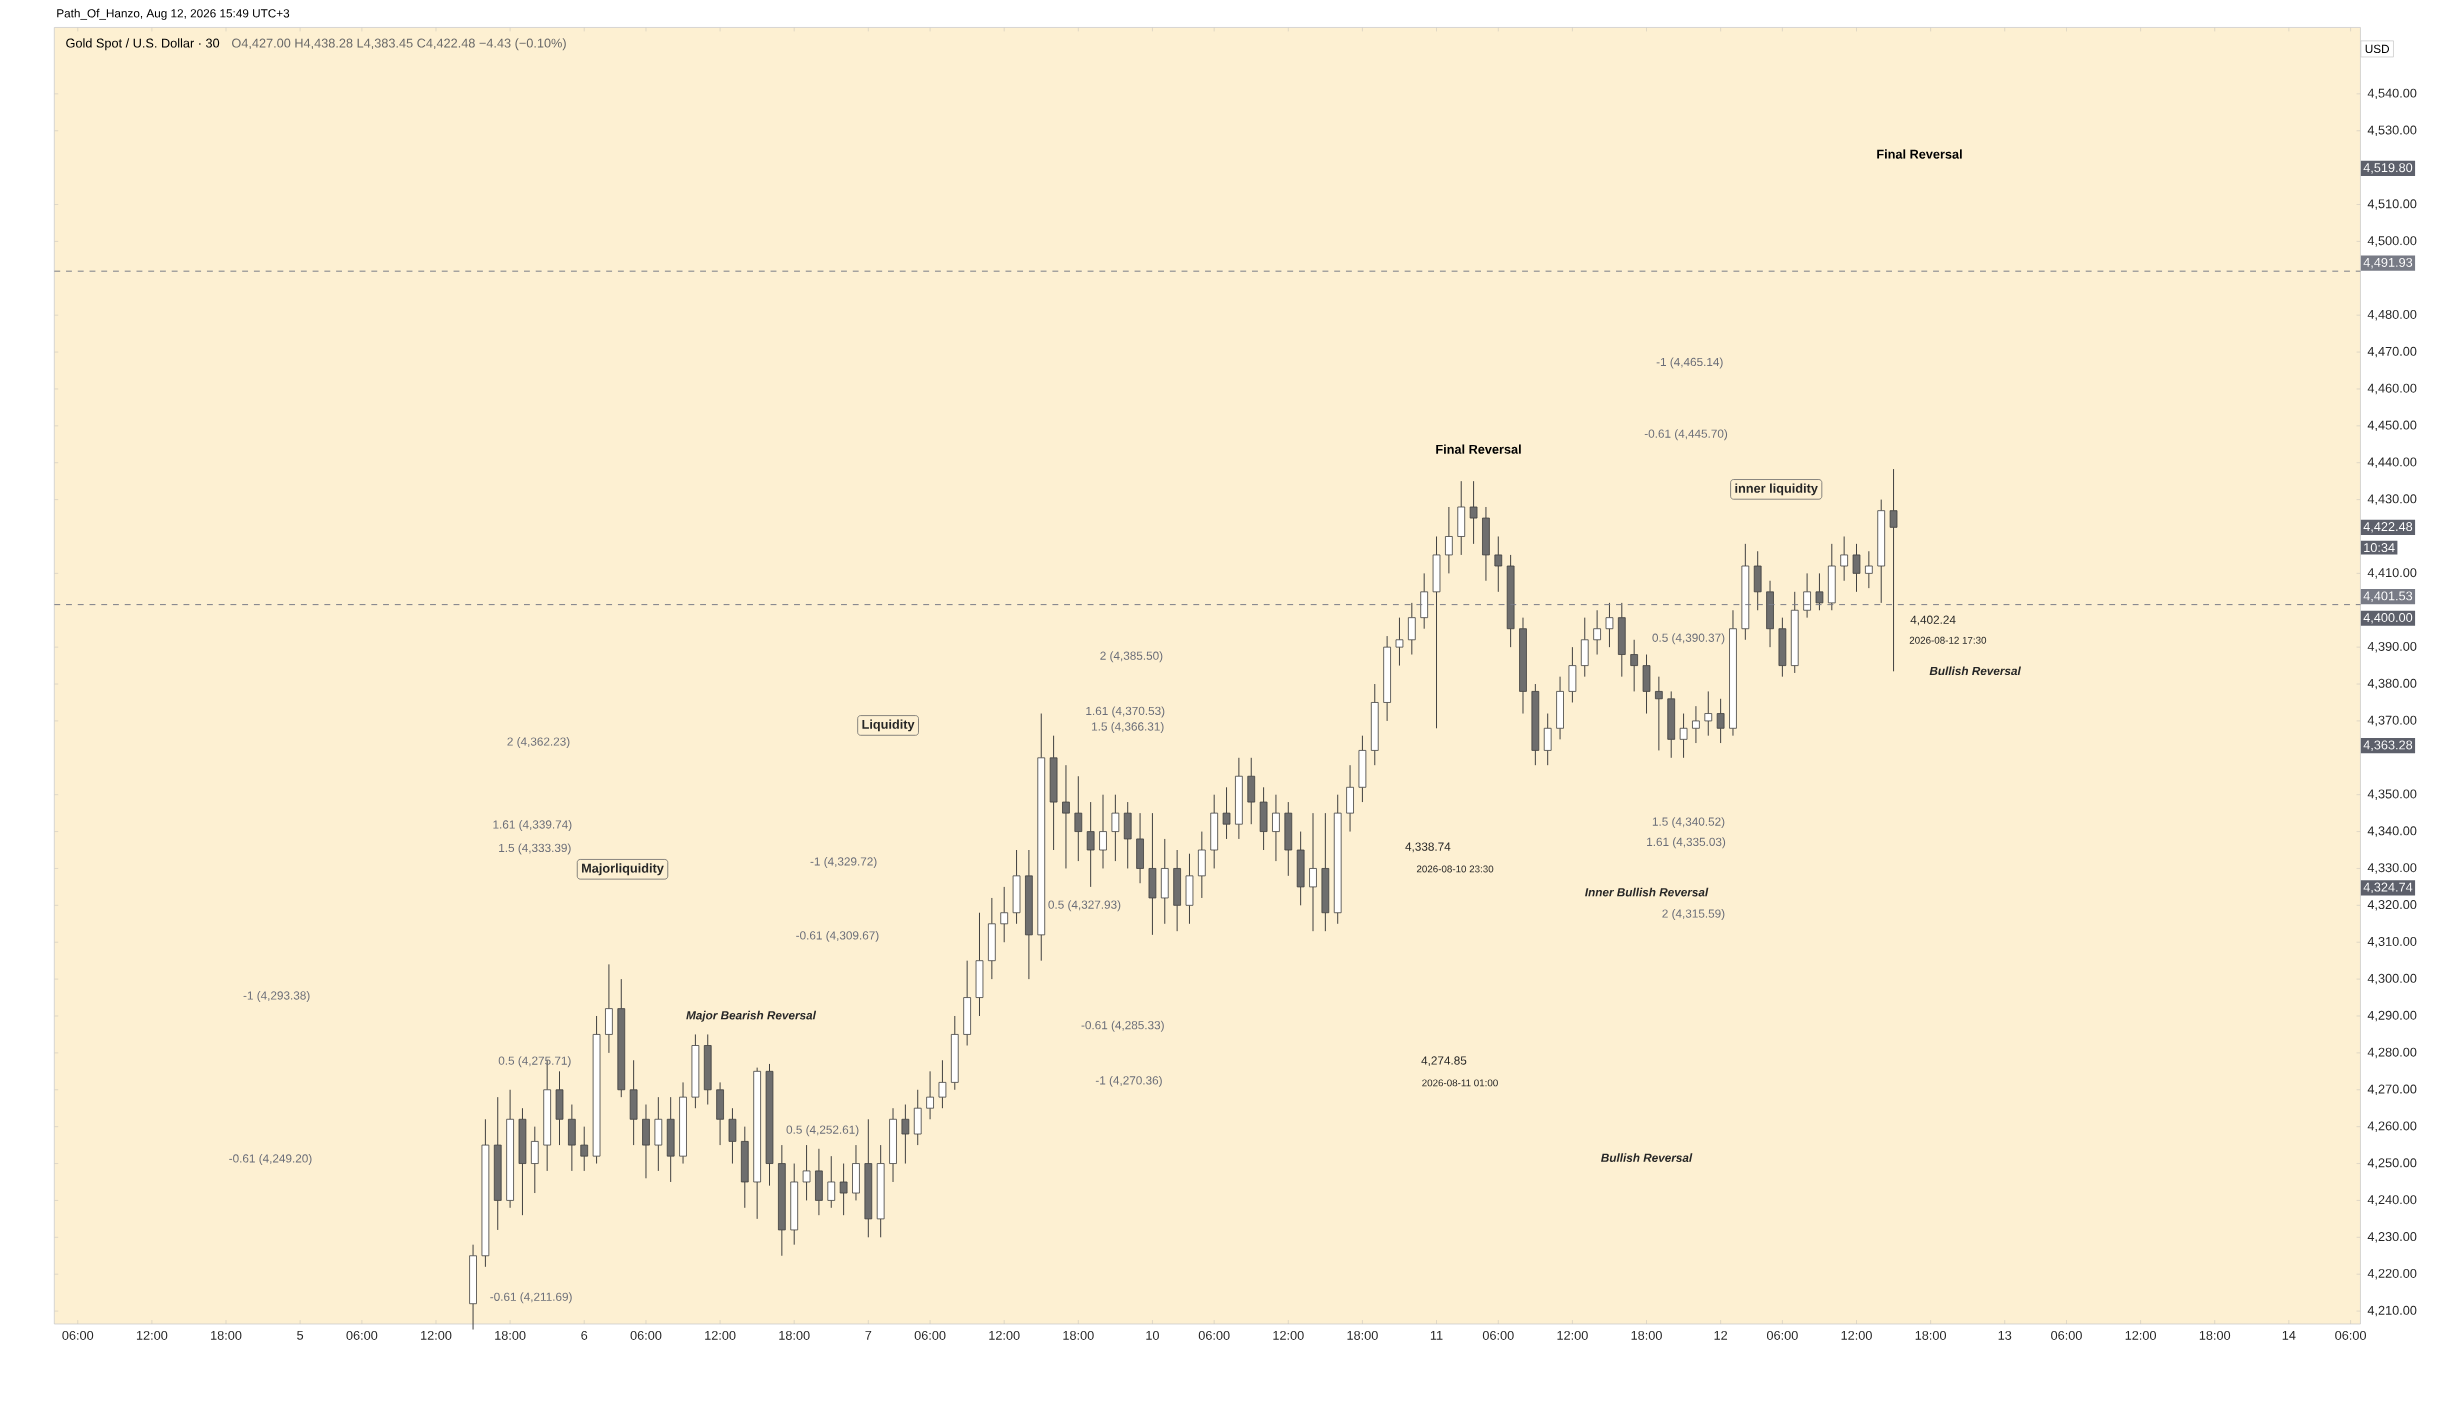 Image resolution: width=2442 pixels, height=1410 pixels. What do you see at coordinates (2388, 527) in the screenshot?
I see `text: 4,422.48` at bounding box center [2388, 527].